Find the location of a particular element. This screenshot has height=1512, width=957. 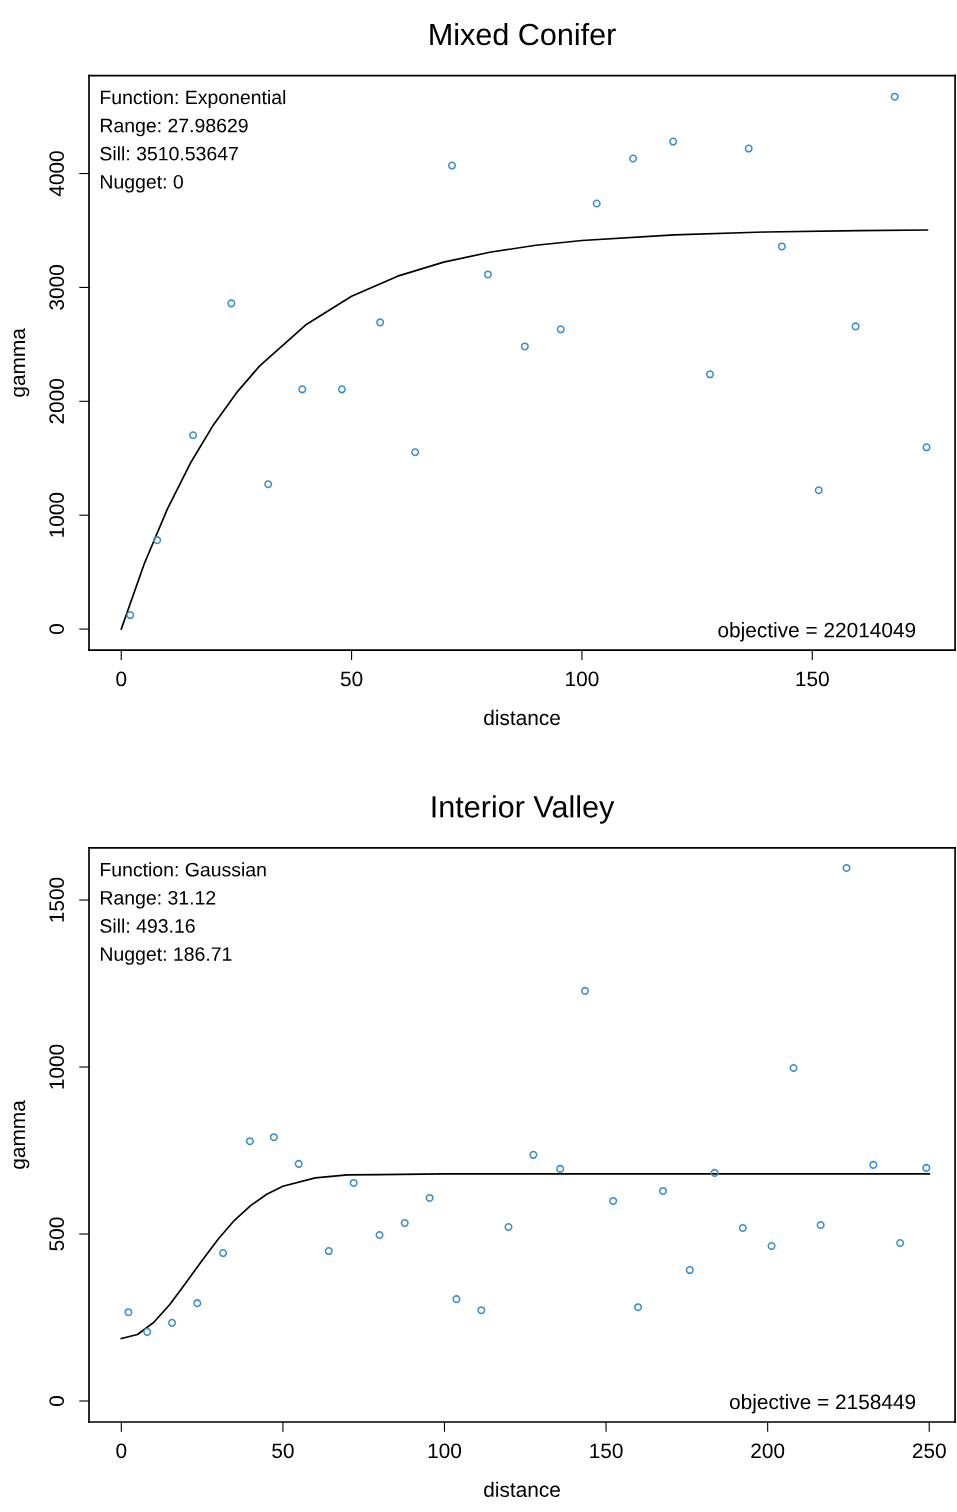

annotation: Nugget: 186.71 is located at coordinates (166, 956).